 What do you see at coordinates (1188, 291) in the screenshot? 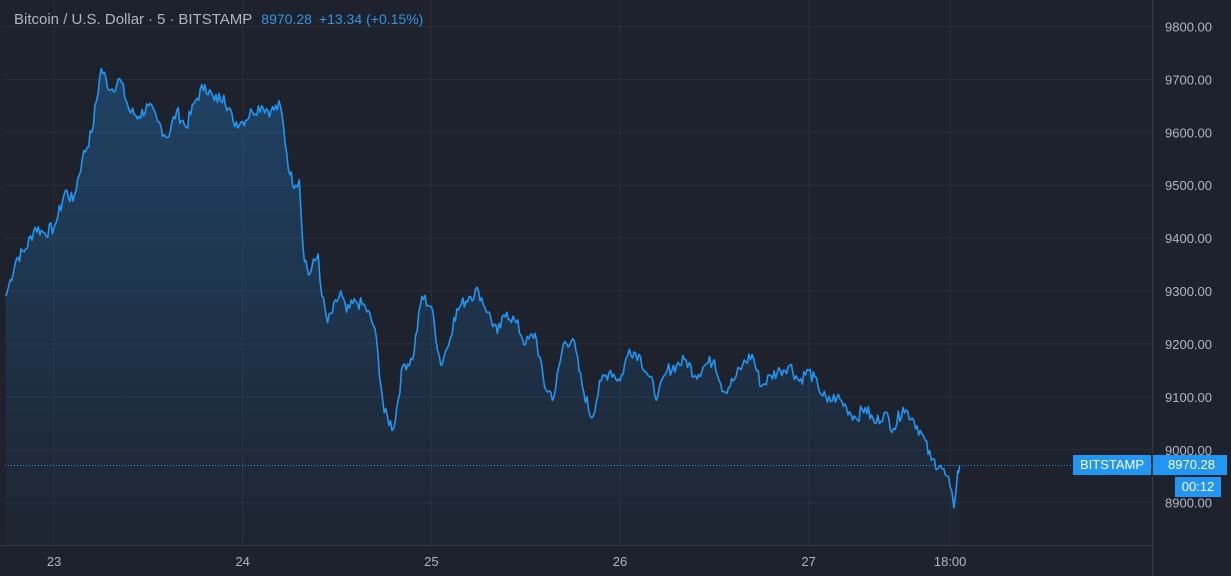
I see `y-tick-label: 9300.00` at bounding box center [1188, 291].